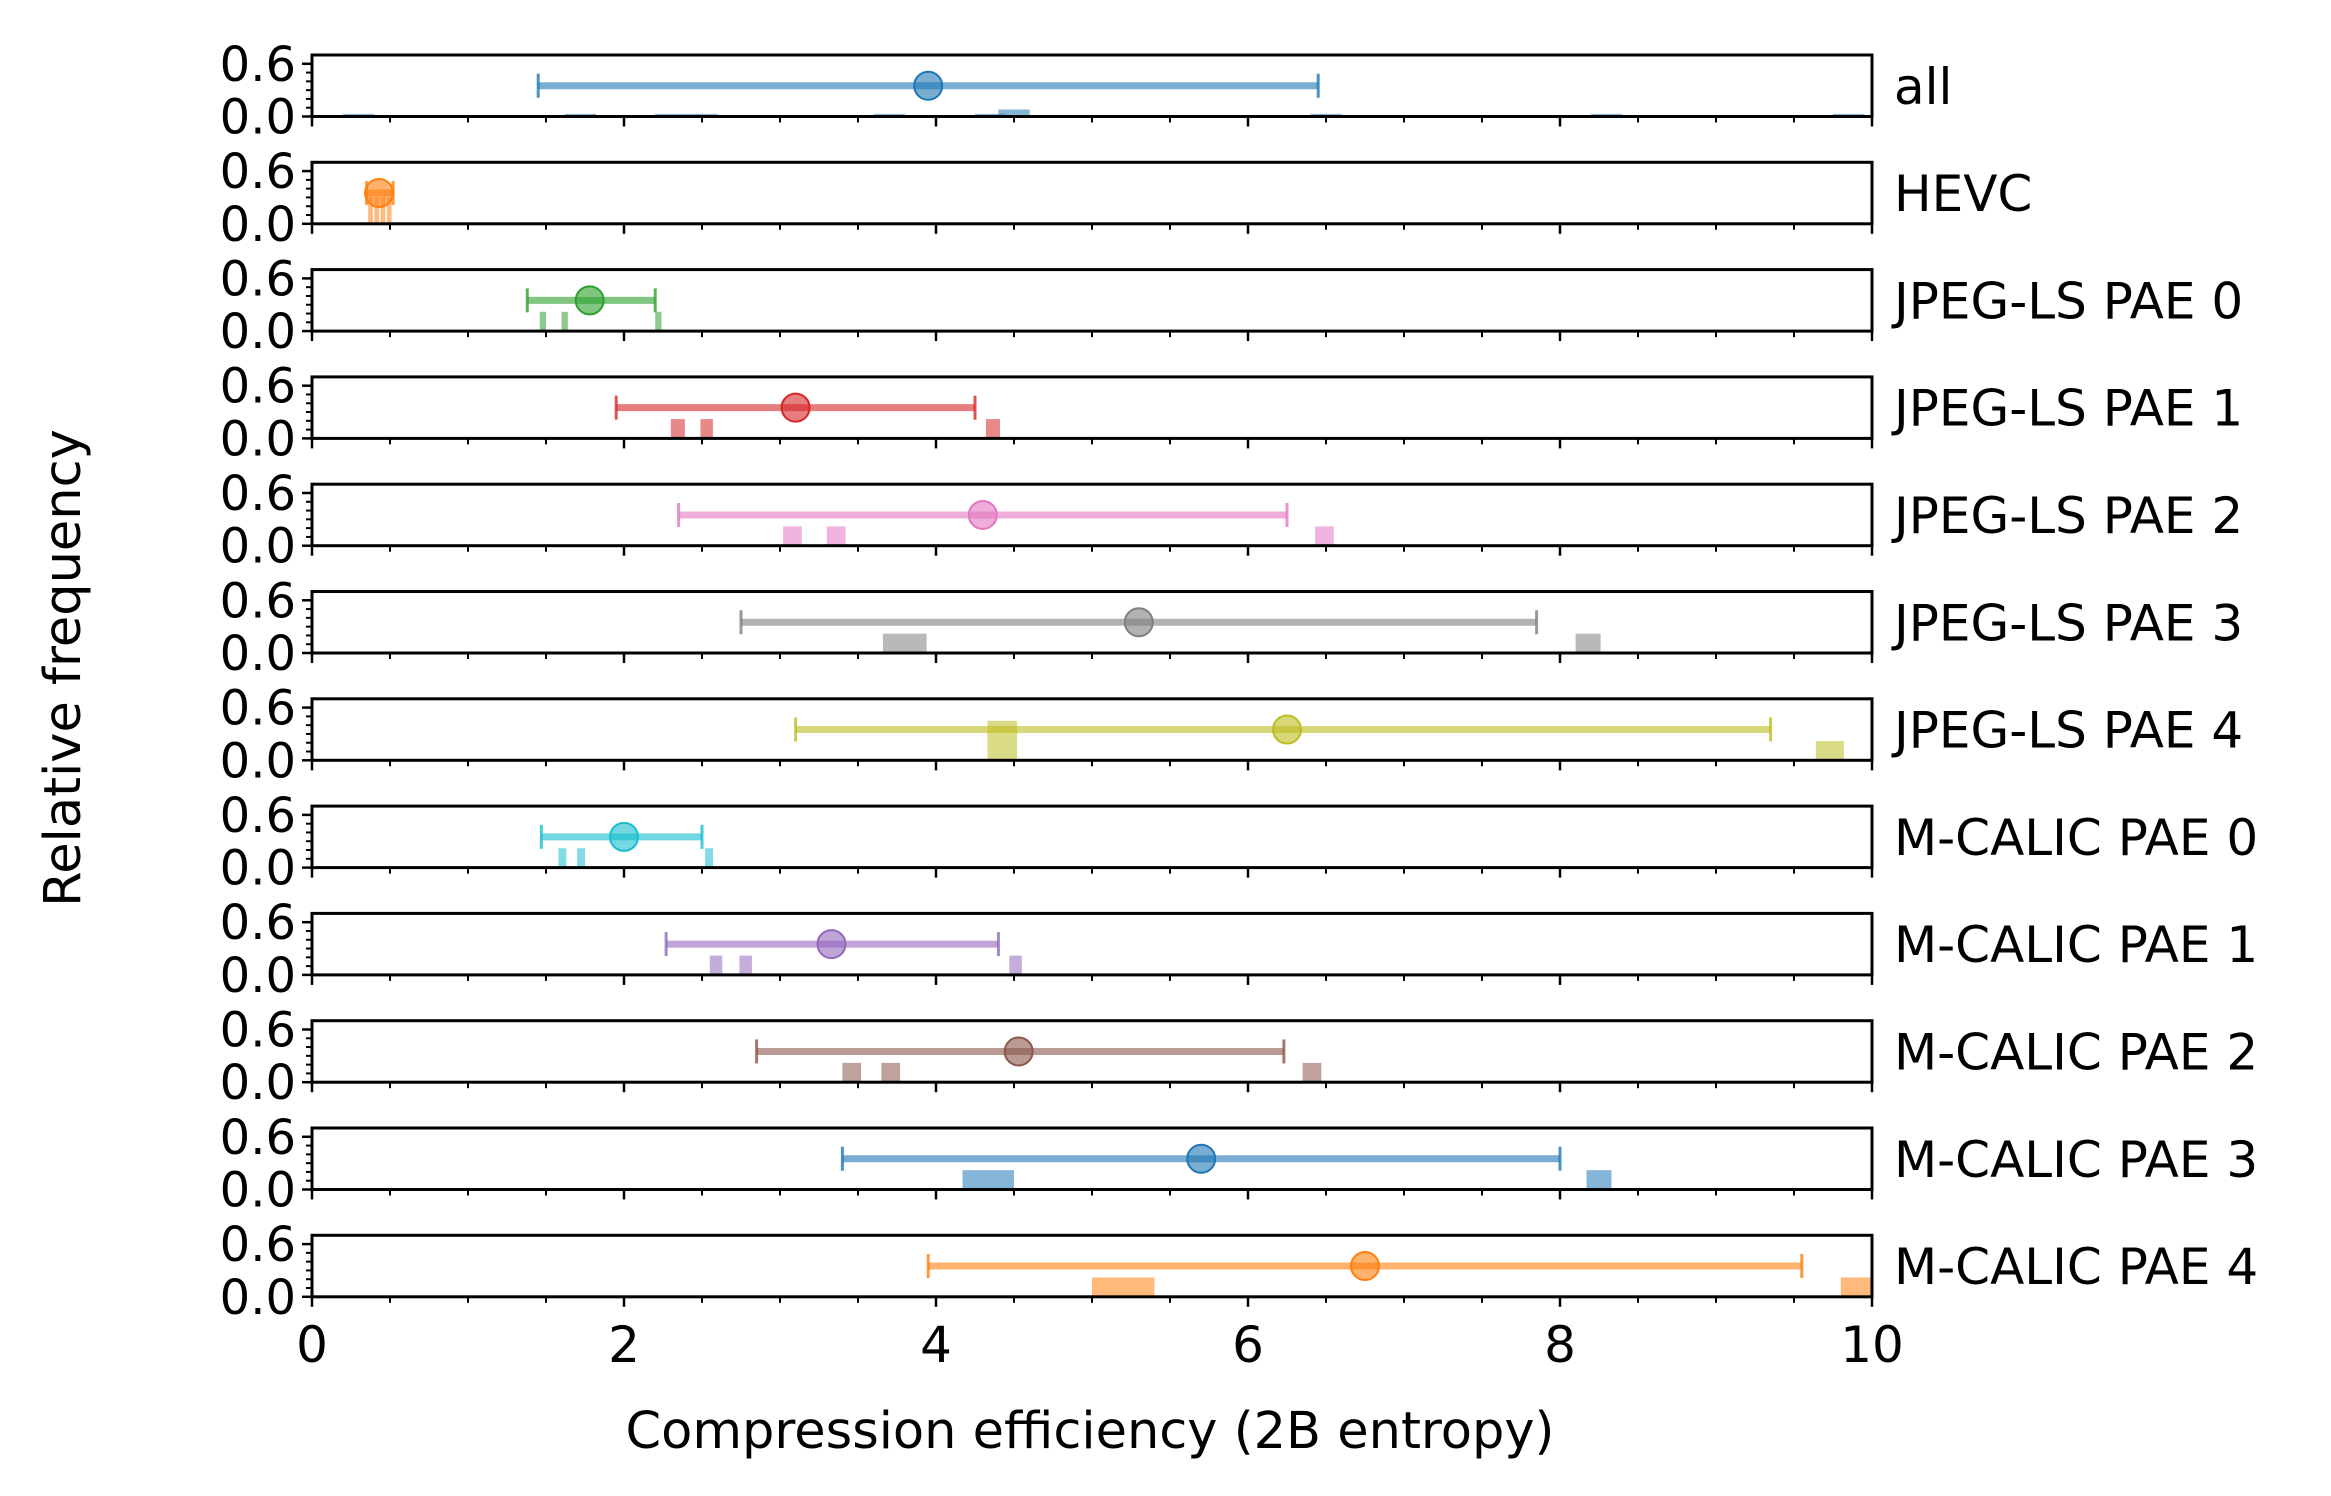 The image size is (2331, 1496). I want to click on panel-2: 0.00.6 JPEG-LS PAE 0, so click(1232, 305).